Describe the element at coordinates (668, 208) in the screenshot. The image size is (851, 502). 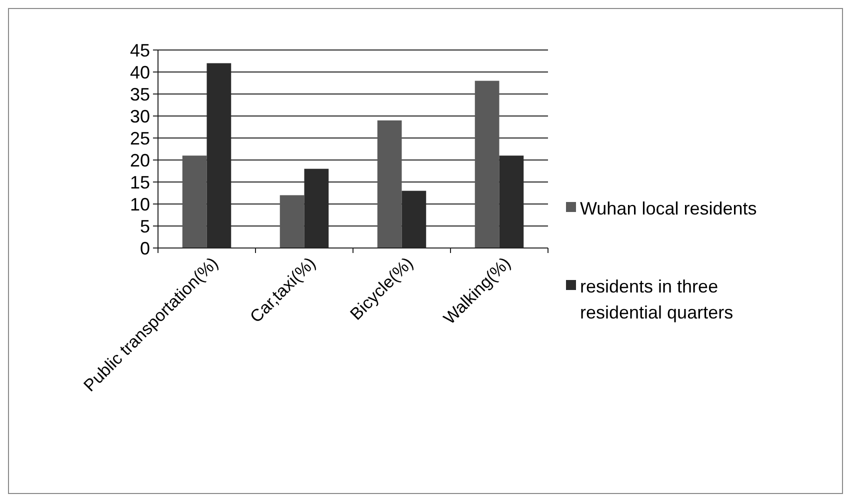
I see `legend-label: Wuhan local residents` at that location.